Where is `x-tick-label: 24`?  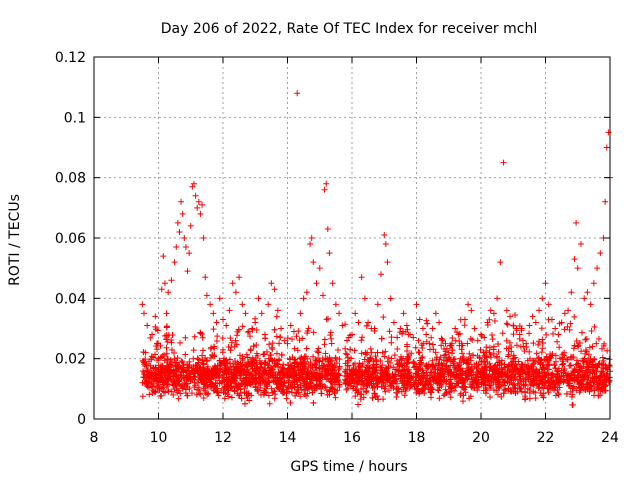
x-tick-label: 24 is located at coordinates (610, 438).